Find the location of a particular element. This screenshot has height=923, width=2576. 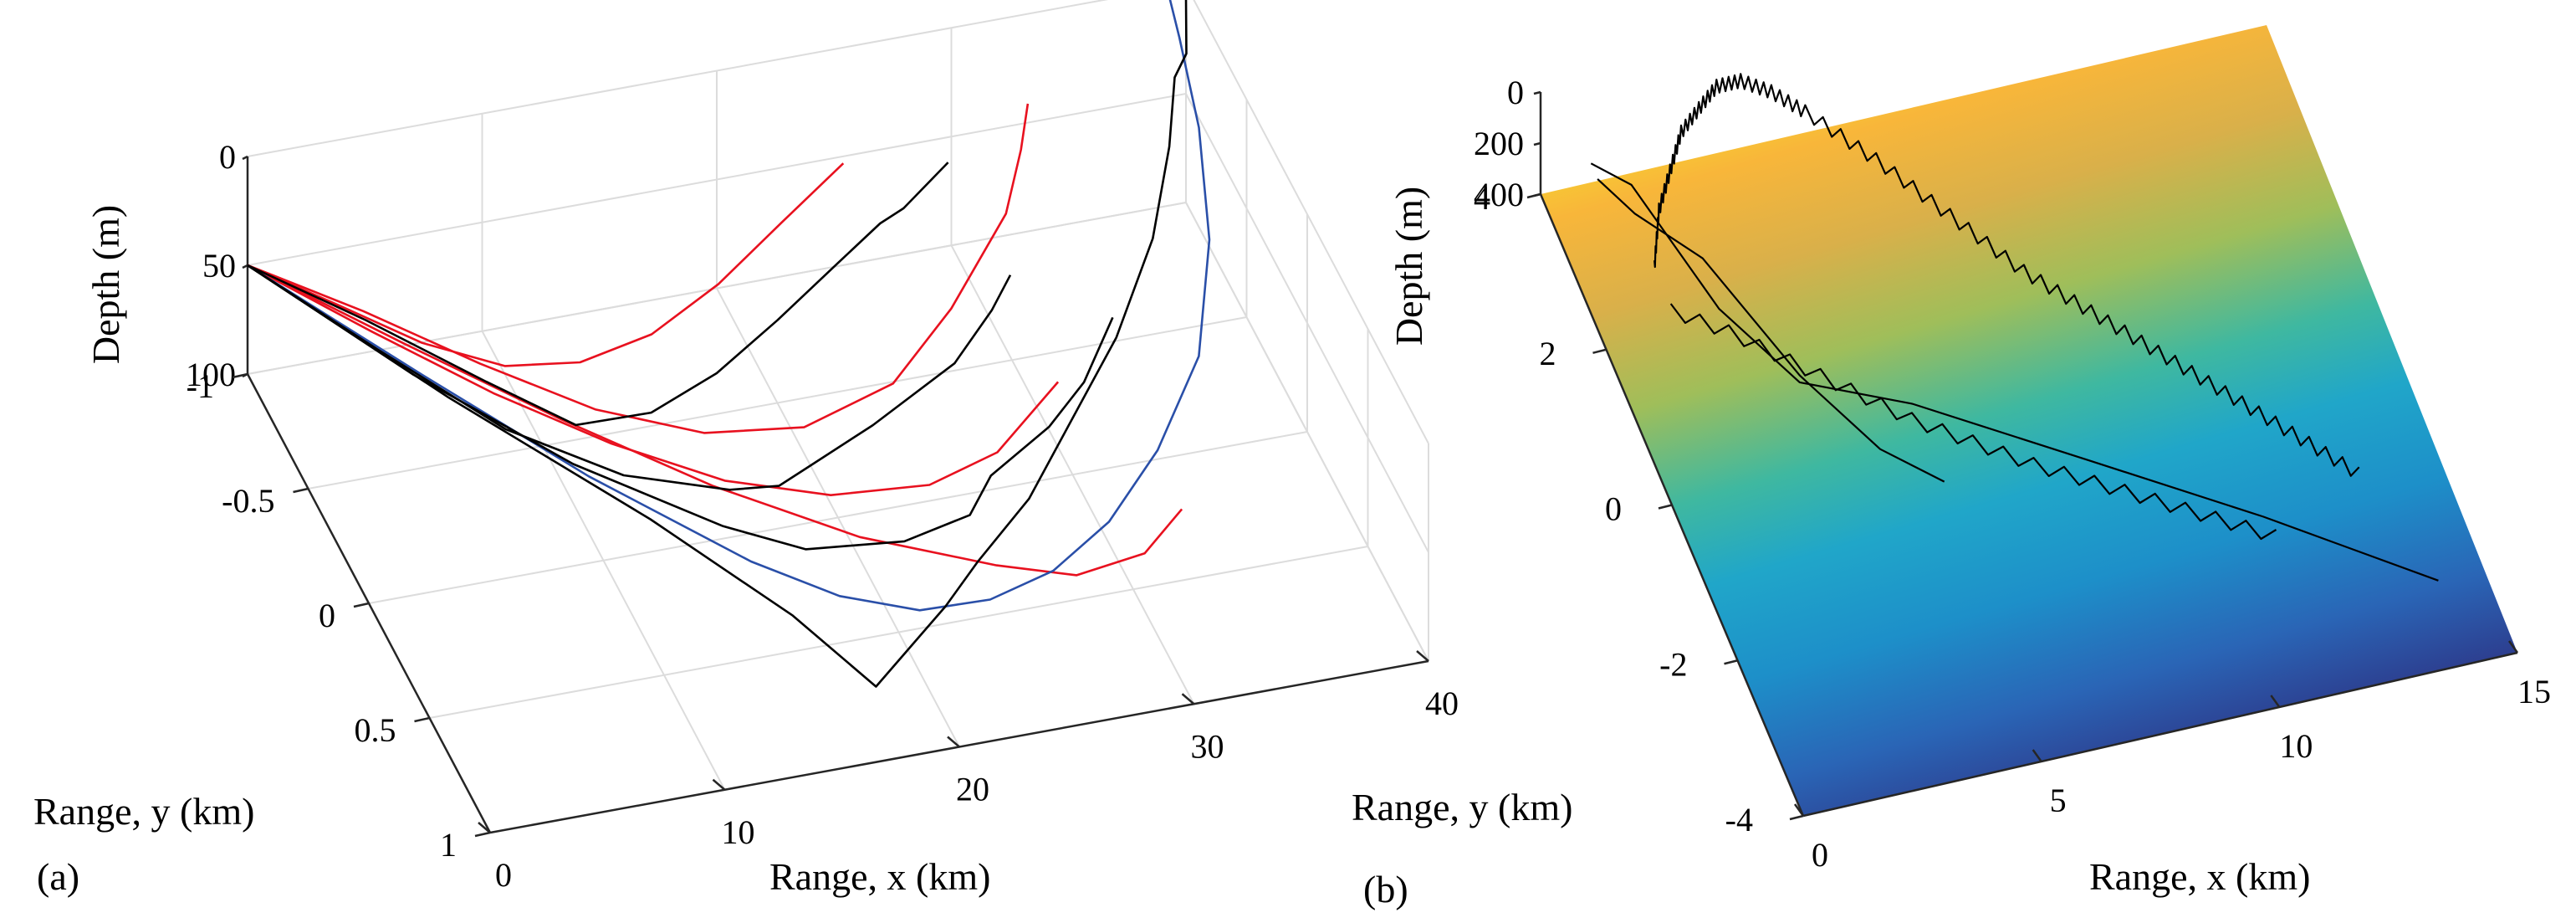

y-tick-label: -4 is located at coordinates (1739, 819).